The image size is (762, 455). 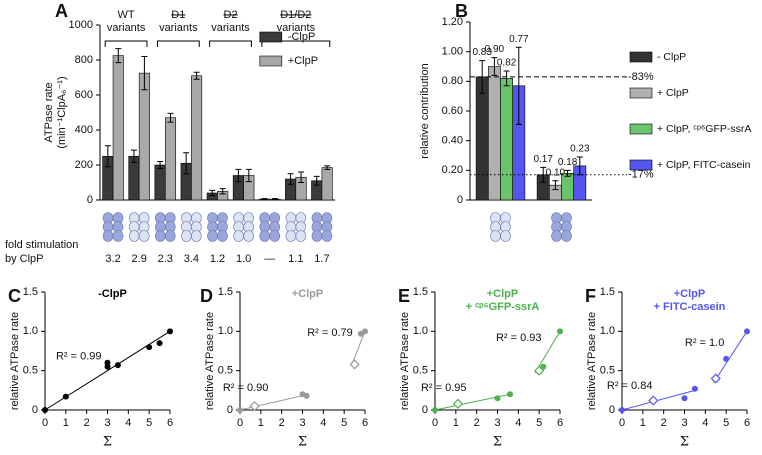 I want to click on y-tick-label: 800, so click(x=84, y=60).